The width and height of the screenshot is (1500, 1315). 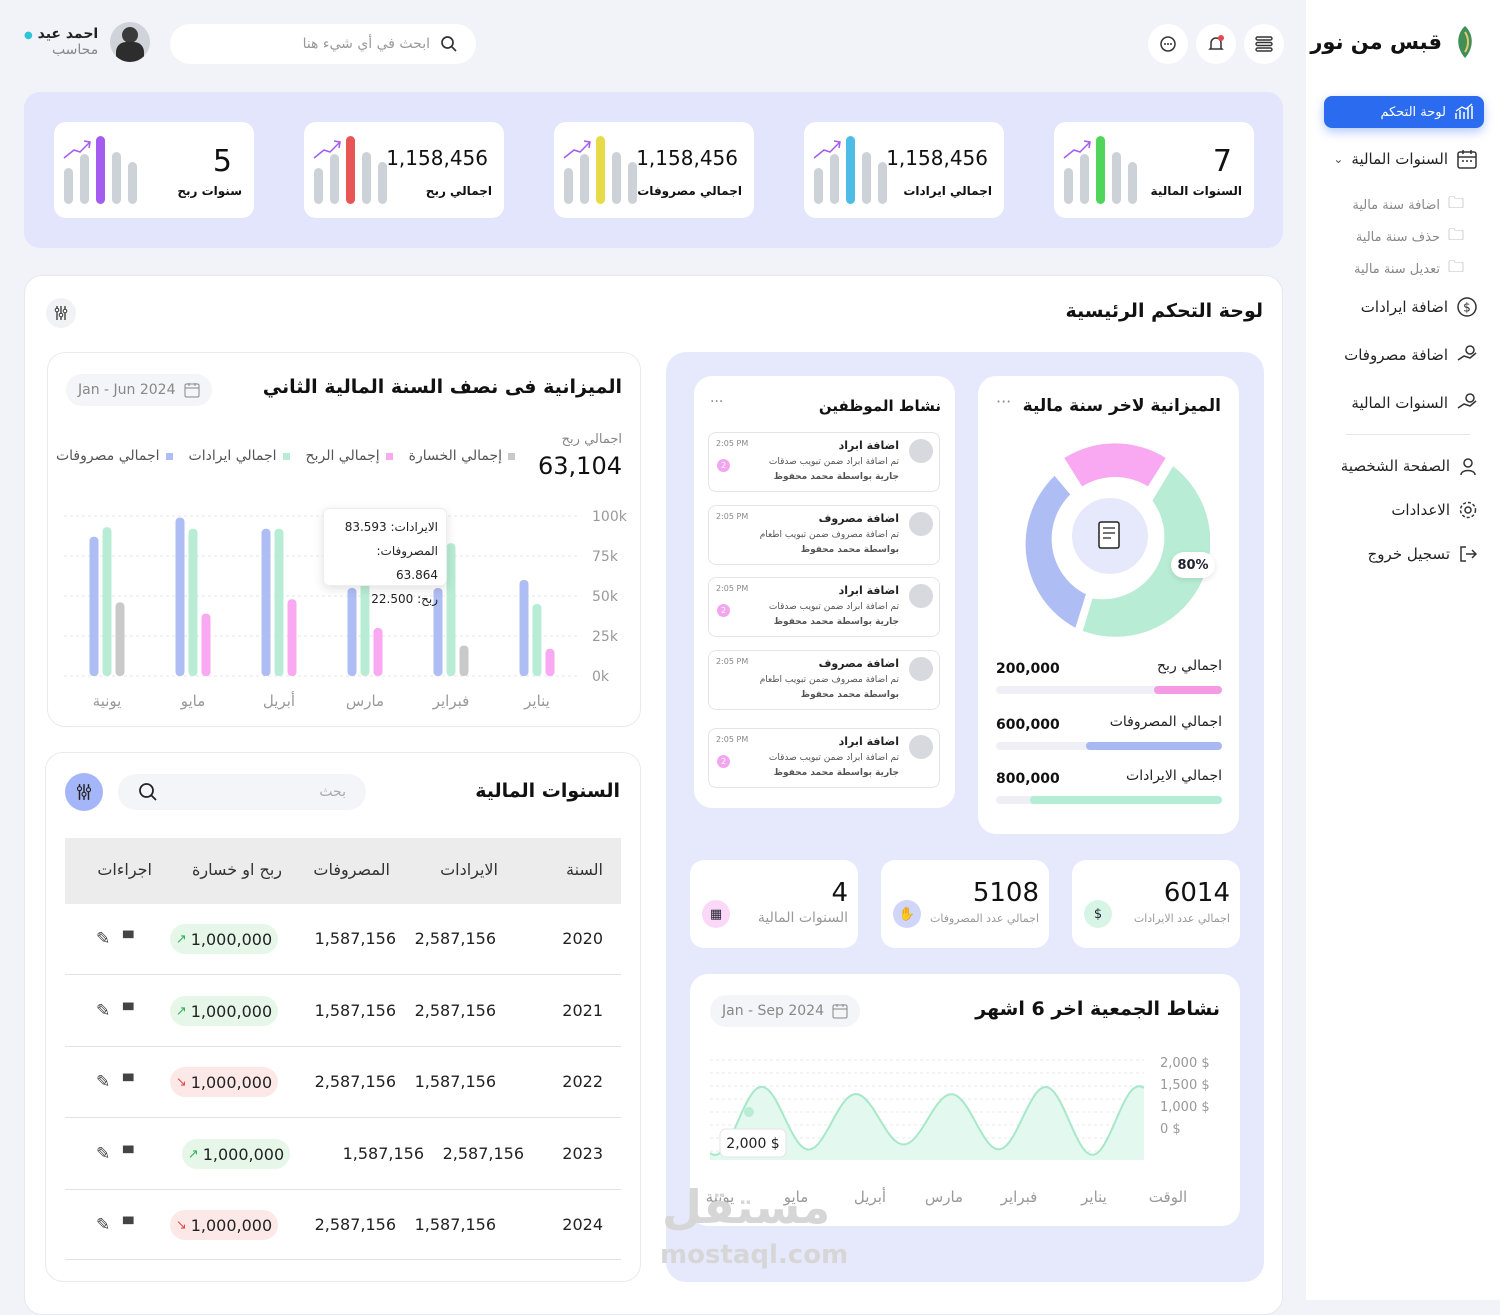 What do you see at coordinates (1404, 112) in the screenshot?
I see `nav-dashboard: لوحة التحكم` at bounding box center [1404, 112].